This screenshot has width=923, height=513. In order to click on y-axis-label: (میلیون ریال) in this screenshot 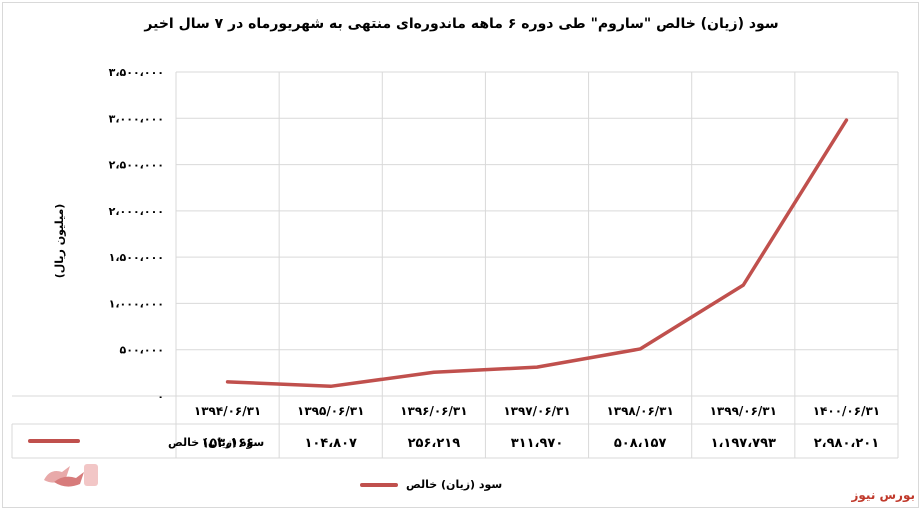, I will do `click(59, 241)`.